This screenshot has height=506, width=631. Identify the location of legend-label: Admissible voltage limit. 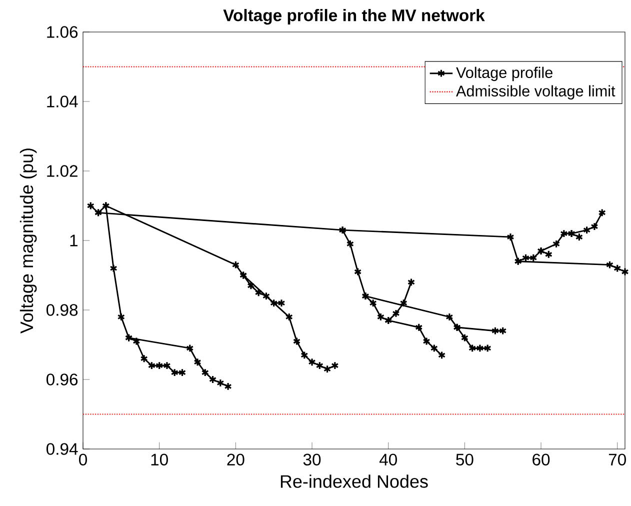
(536, 92).